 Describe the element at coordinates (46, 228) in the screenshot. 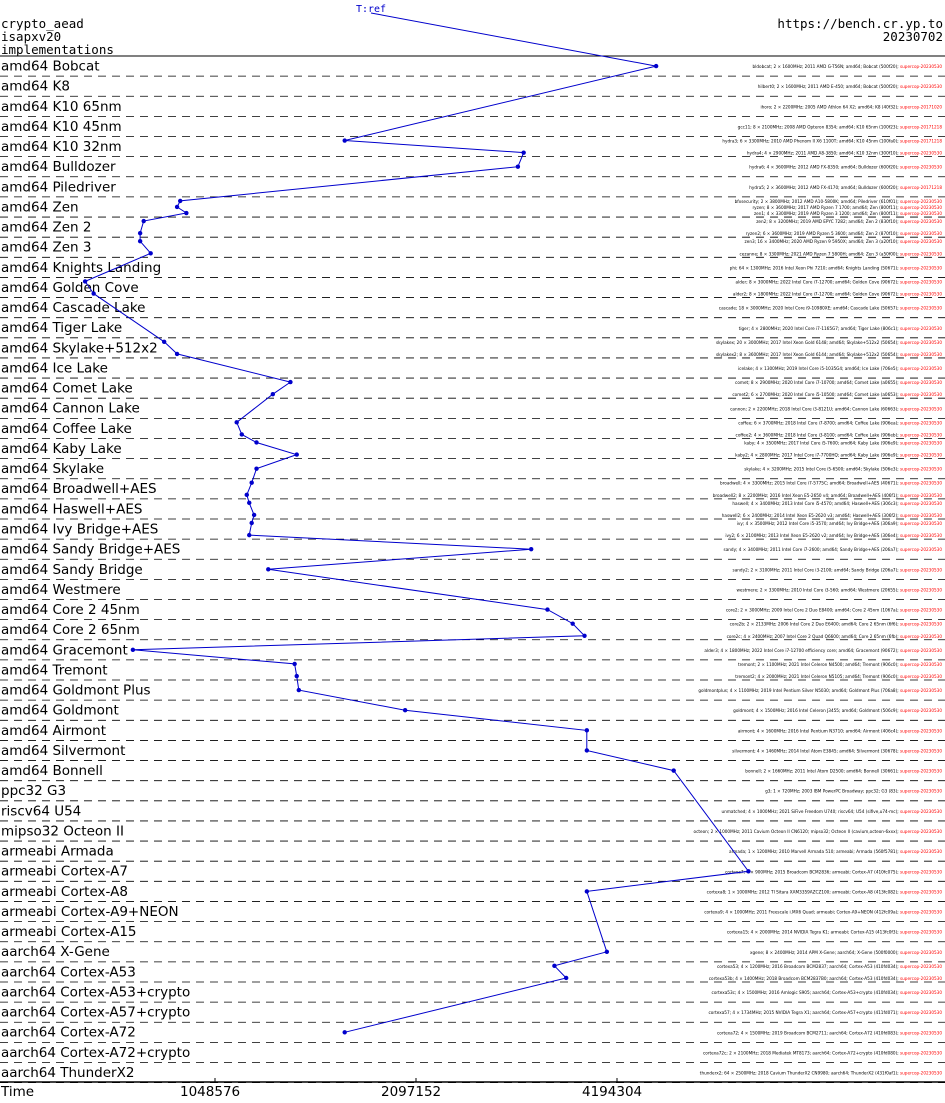

I see `group-label: amd64 Zen 2` at that location.